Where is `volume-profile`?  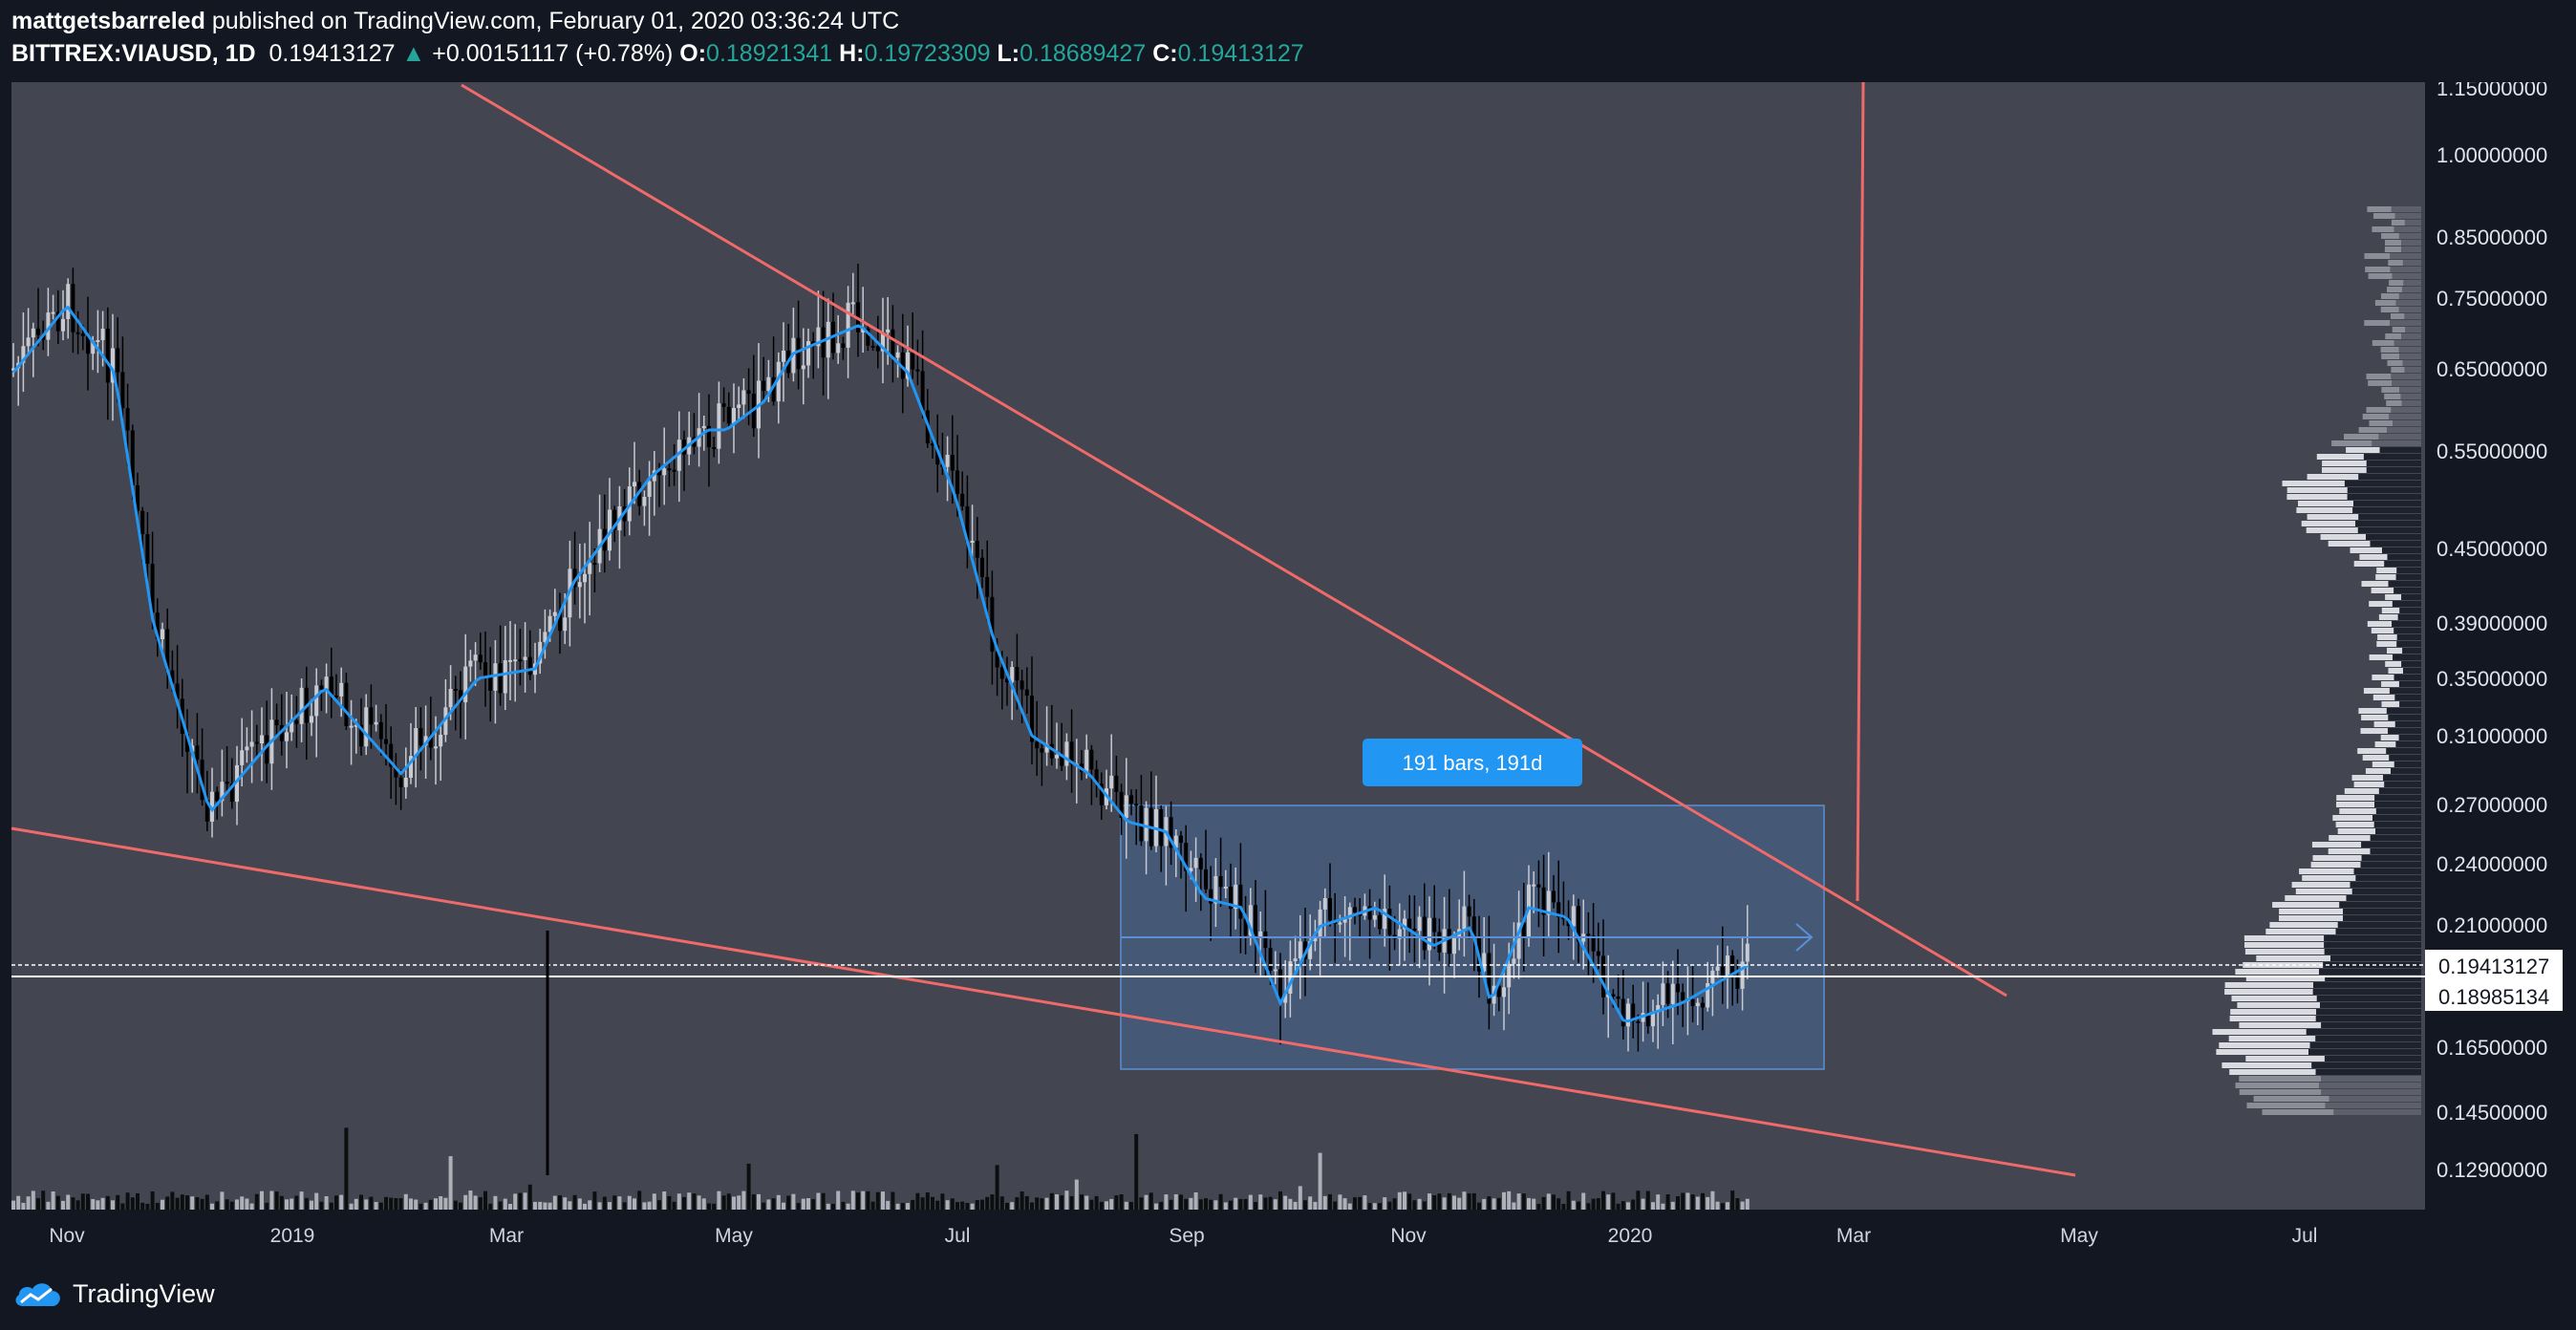 volume-profile is located at coordinates (2316, 660).